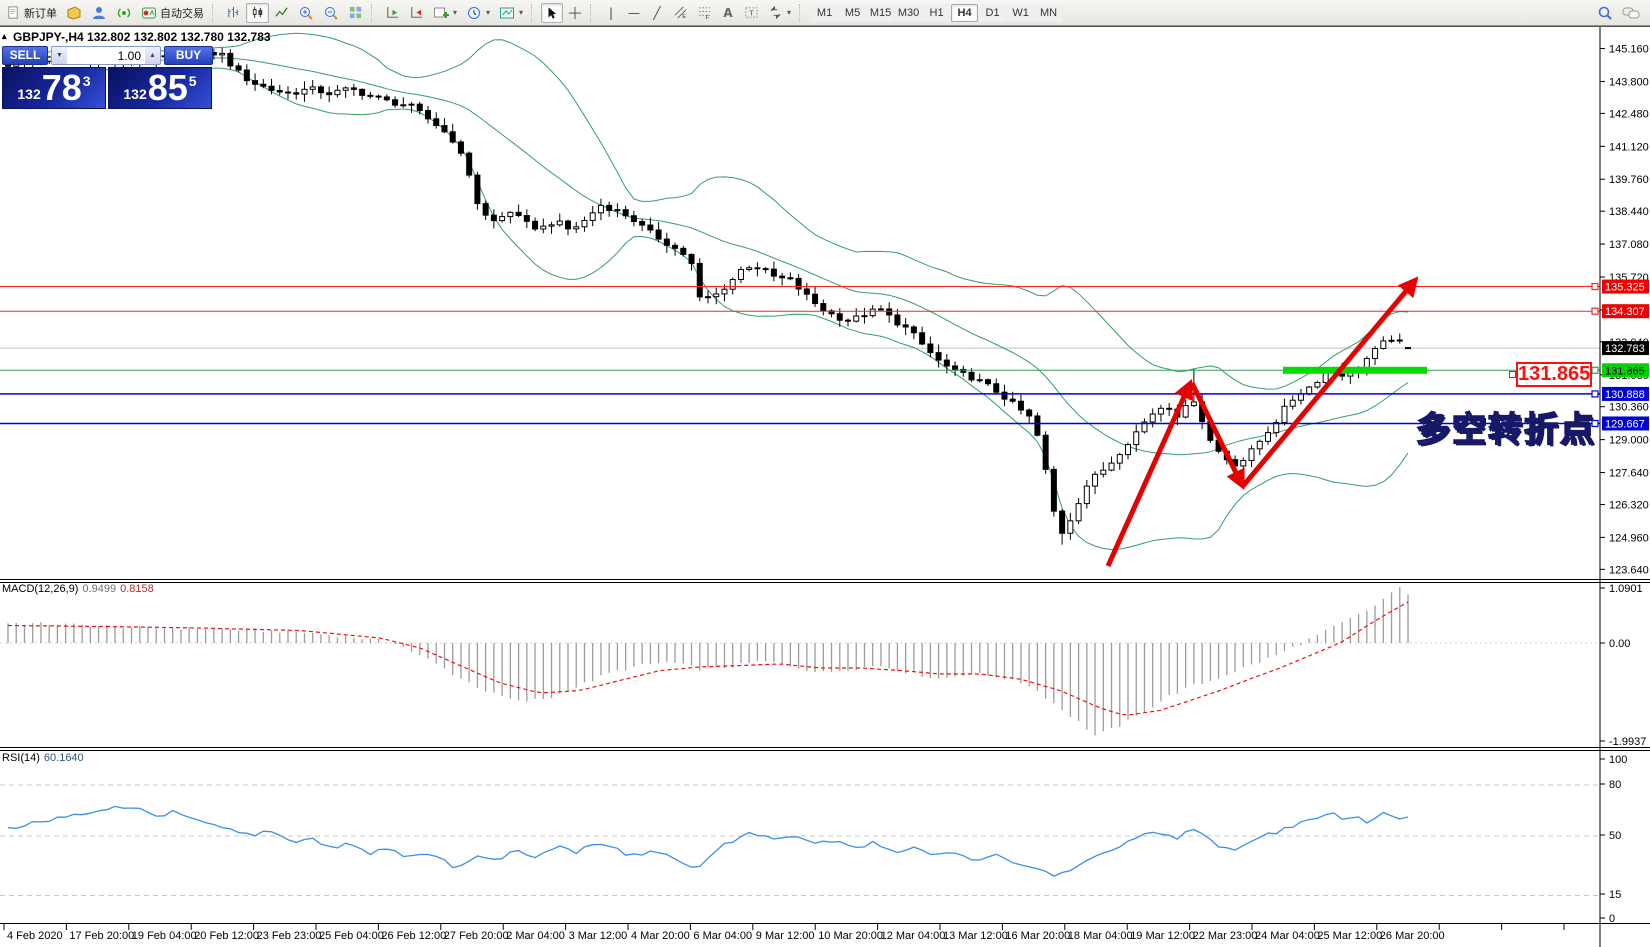  I want to click on price-callout-box: 131.865, so click(1550, 374).